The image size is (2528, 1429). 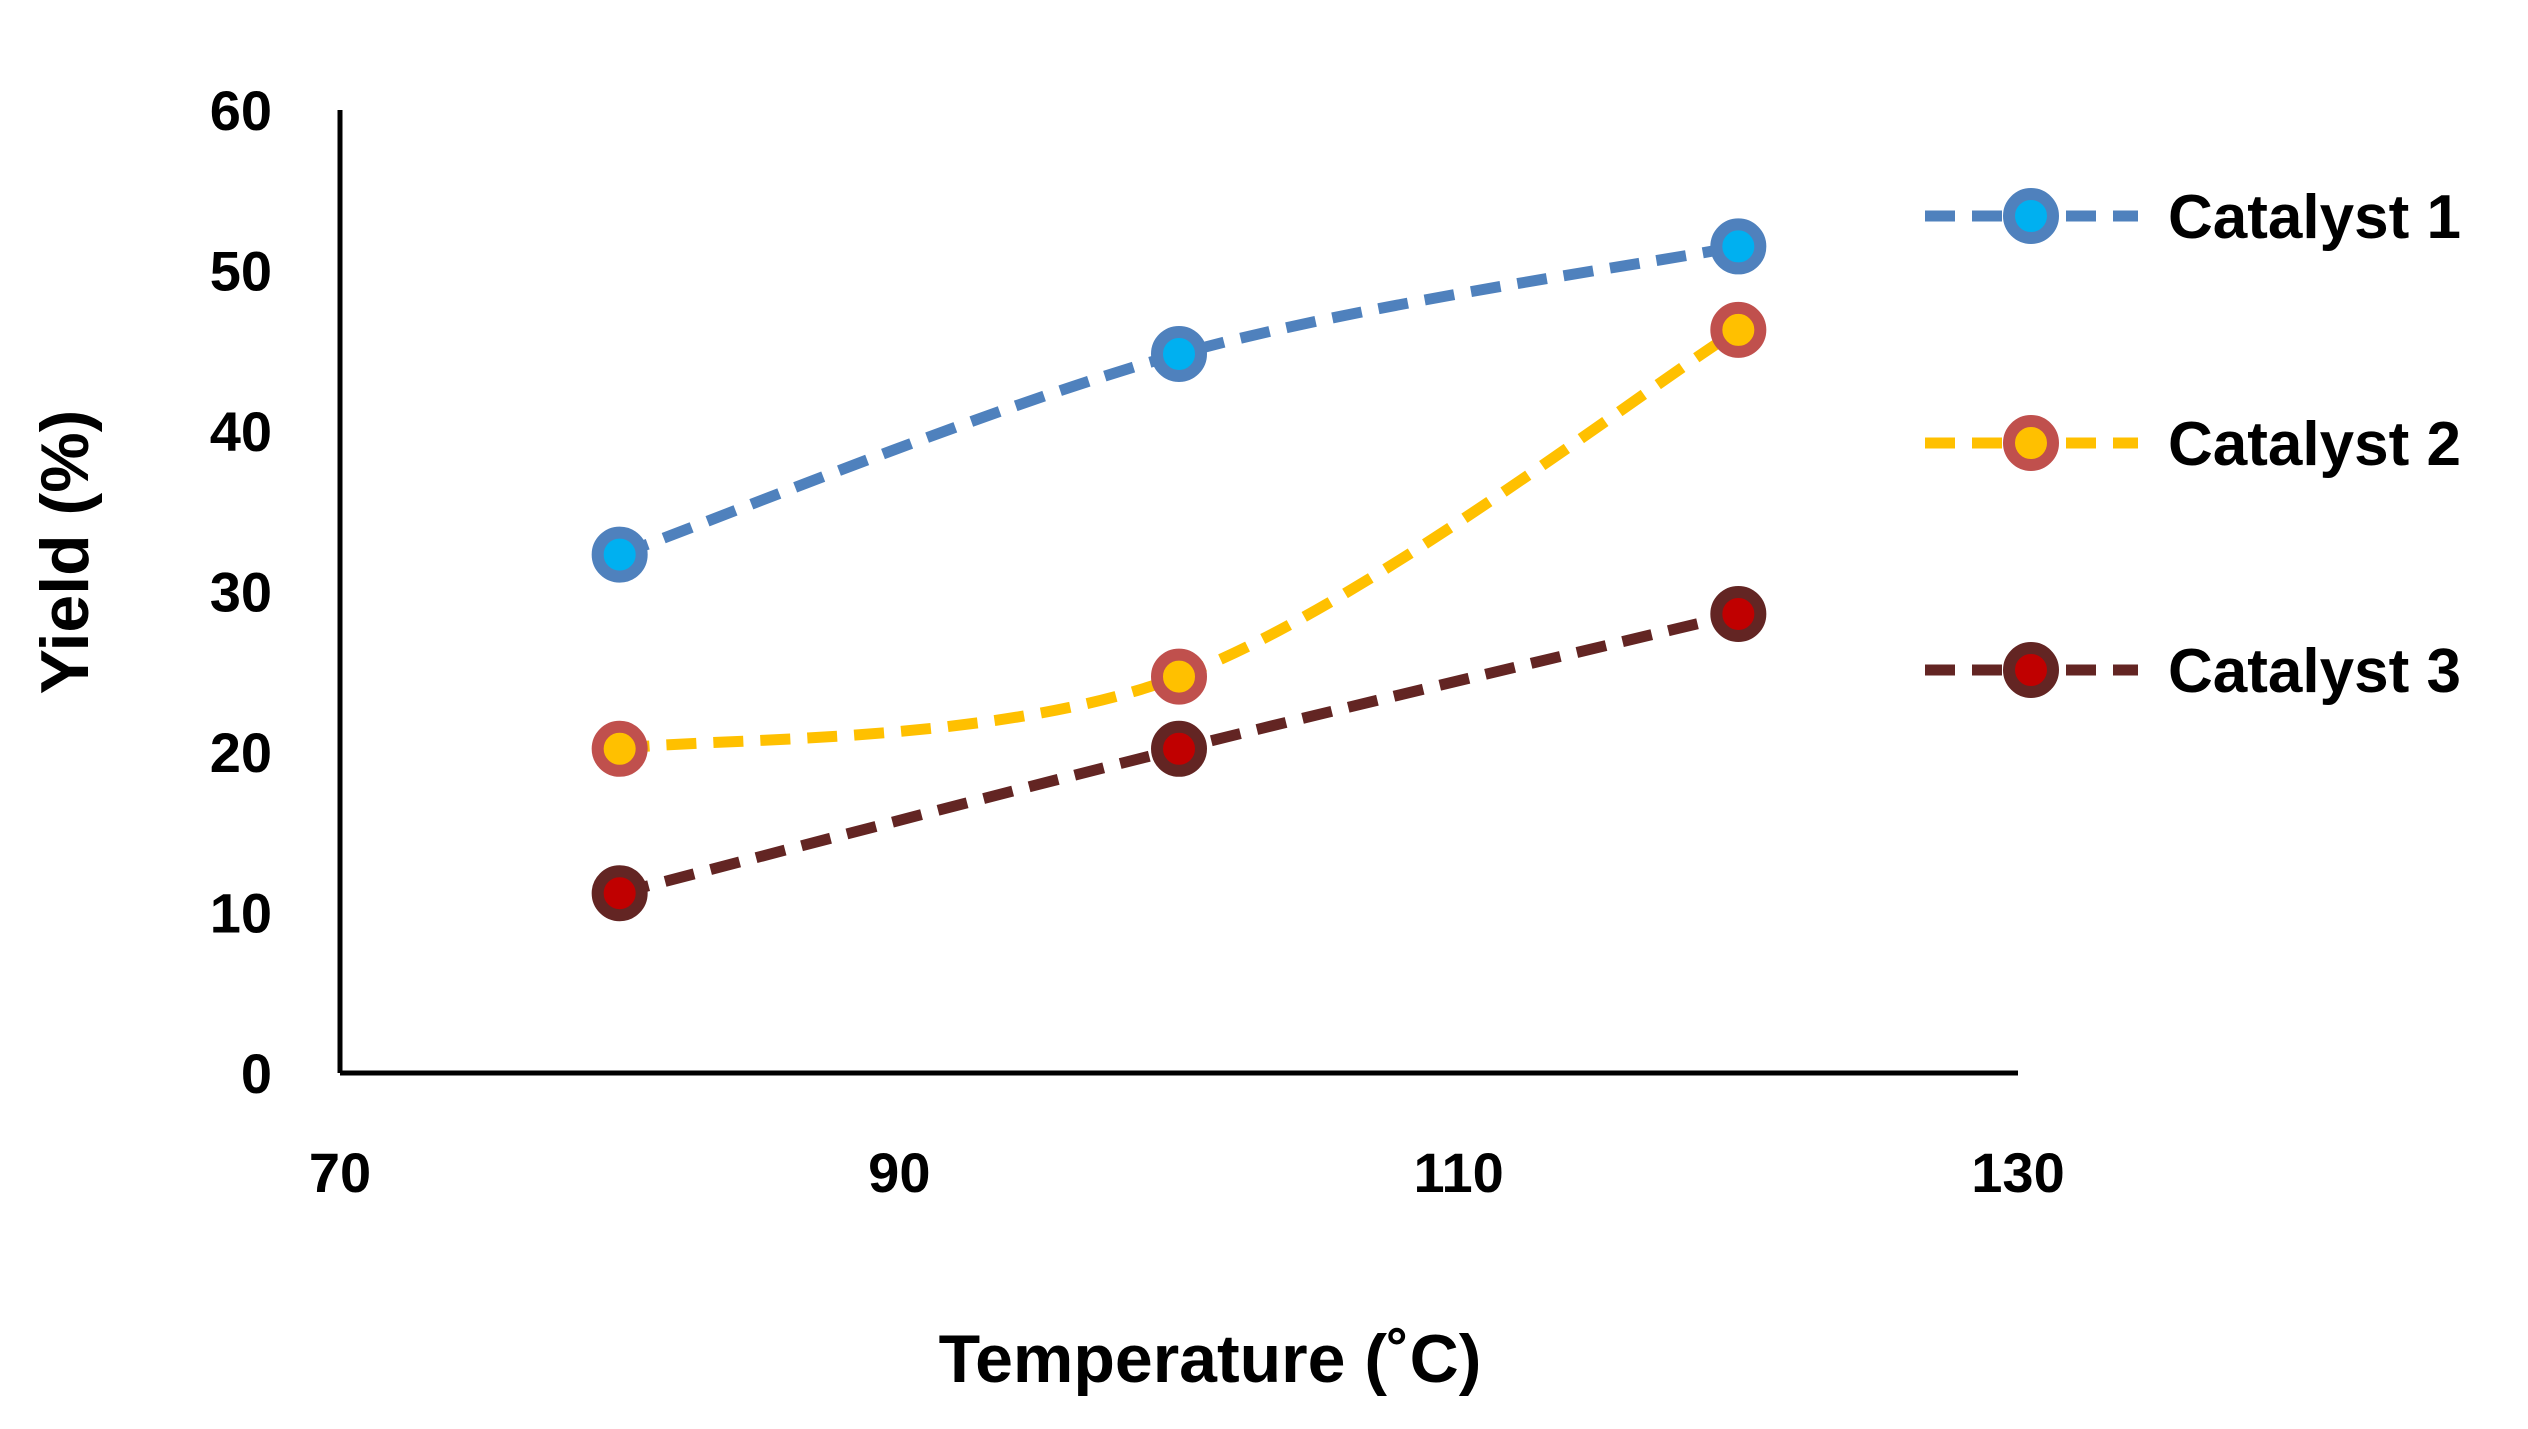 What do you see at coordinates (241, 752) in the screenshot?
I see `y-tick-label: 20` at bounding box center [241, 752].